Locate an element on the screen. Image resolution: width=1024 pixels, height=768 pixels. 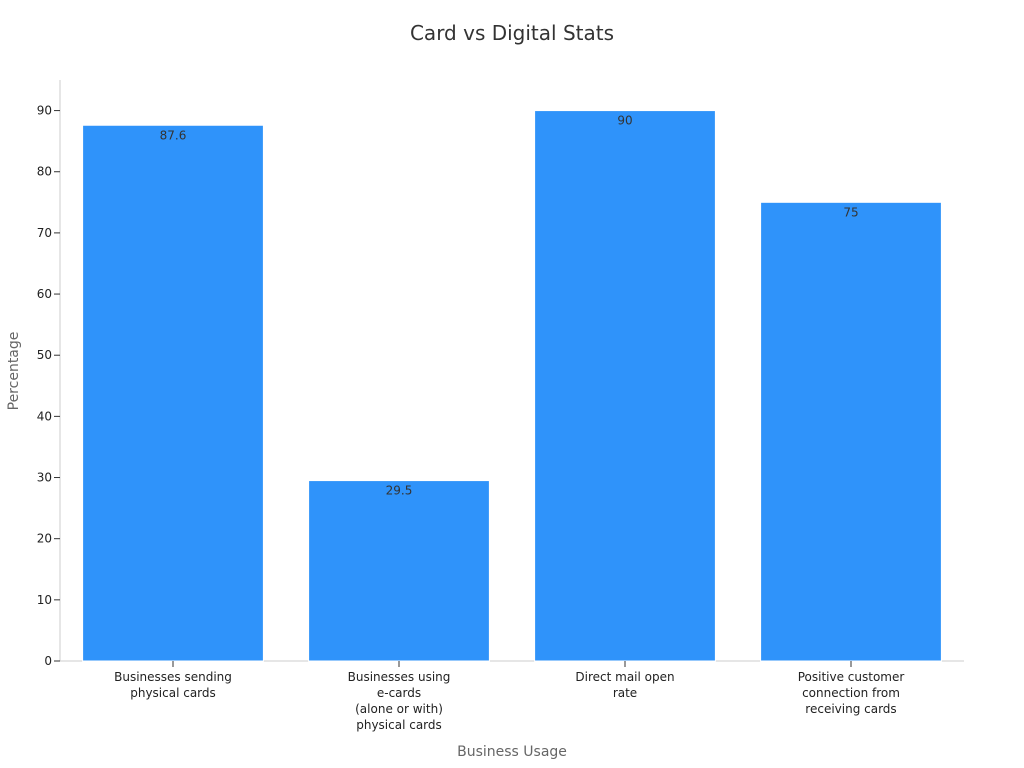
y-tick-label: 40 is located at coordinates (44, 416).